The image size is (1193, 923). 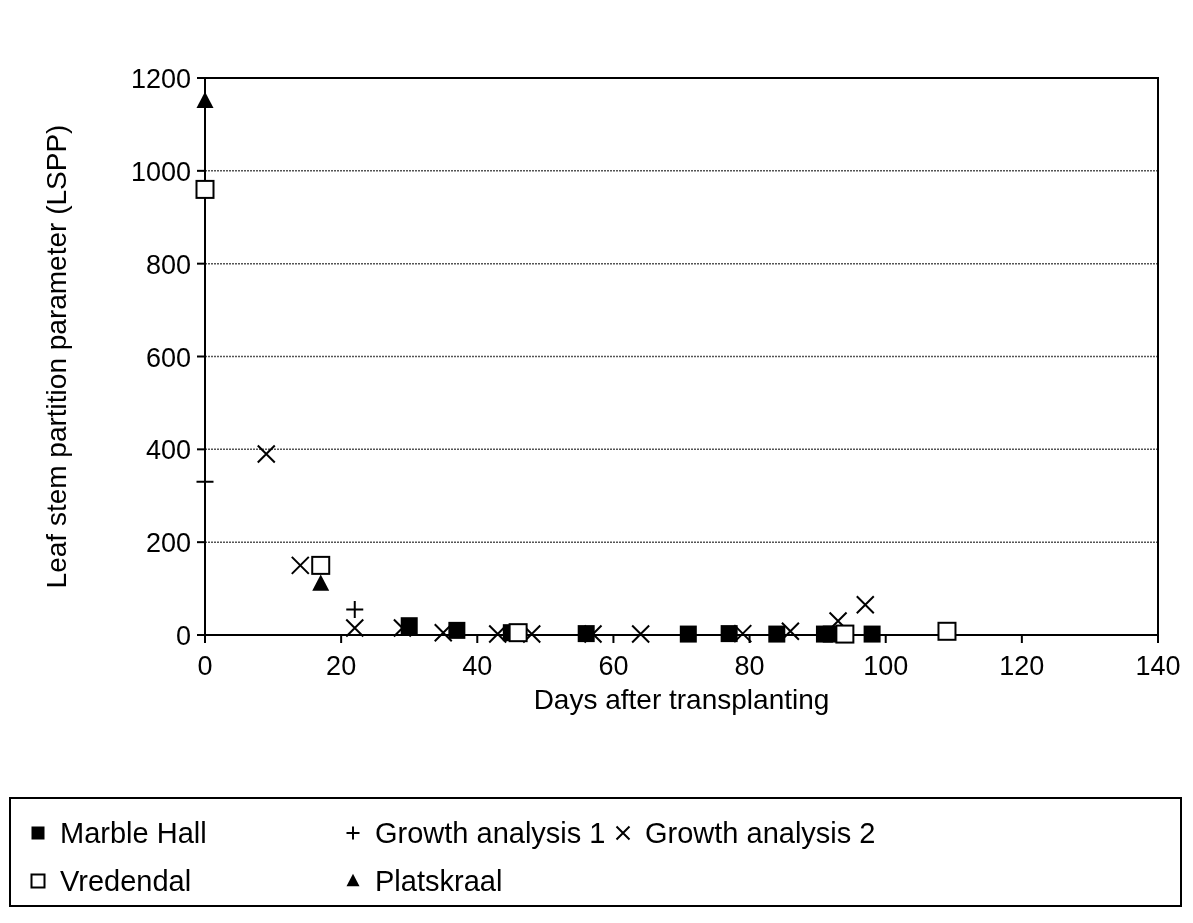 What do you see at coordinates (760, 833) in the screenshot?
I see `legend-label: Growth analysis 2` at bounding box center [760, 833].